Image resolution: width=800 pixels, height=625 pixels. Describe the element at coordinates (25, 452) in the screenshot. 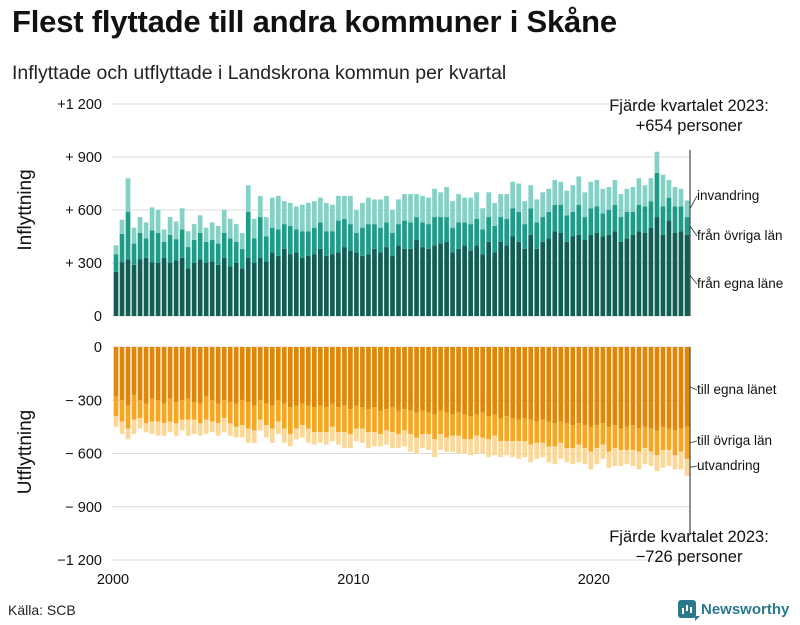

I see `y-axis-title: Utflyttning` at that location.